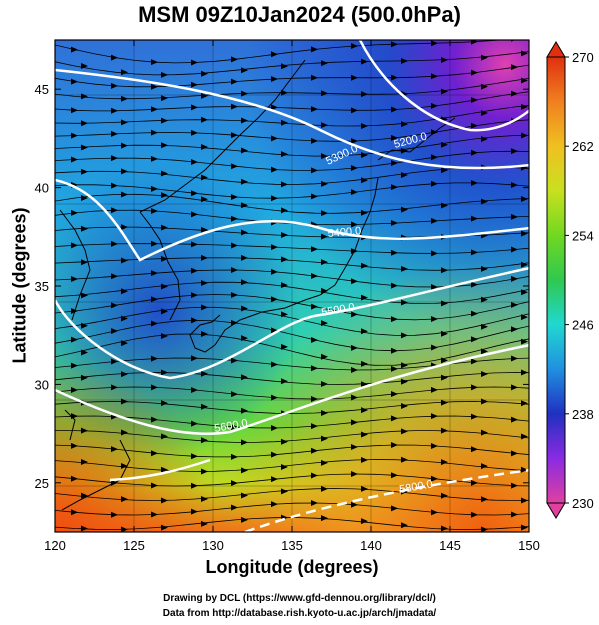 Image resolution: width=599 pixels, height=625 pixels. What do you see at coordinates (213, 545) in the screenshot?
I see `x-tick-label: 130` at bounding box center [213, 545].